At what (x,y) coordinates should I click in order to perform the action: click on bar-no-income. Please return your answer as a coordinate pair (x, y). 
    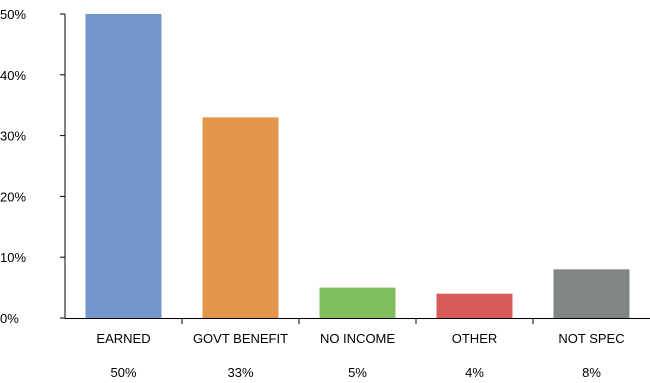
    Looking at the image, I should click on (357, 302).